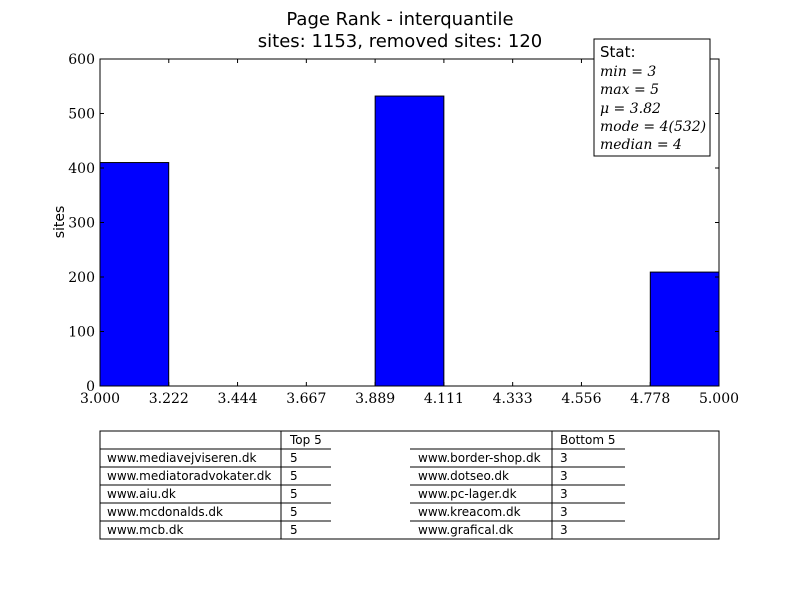 Image resolution: width=800 pixels, height=600 pixels. I want to click on x-tick-label: 3.444, so click(238, 399).